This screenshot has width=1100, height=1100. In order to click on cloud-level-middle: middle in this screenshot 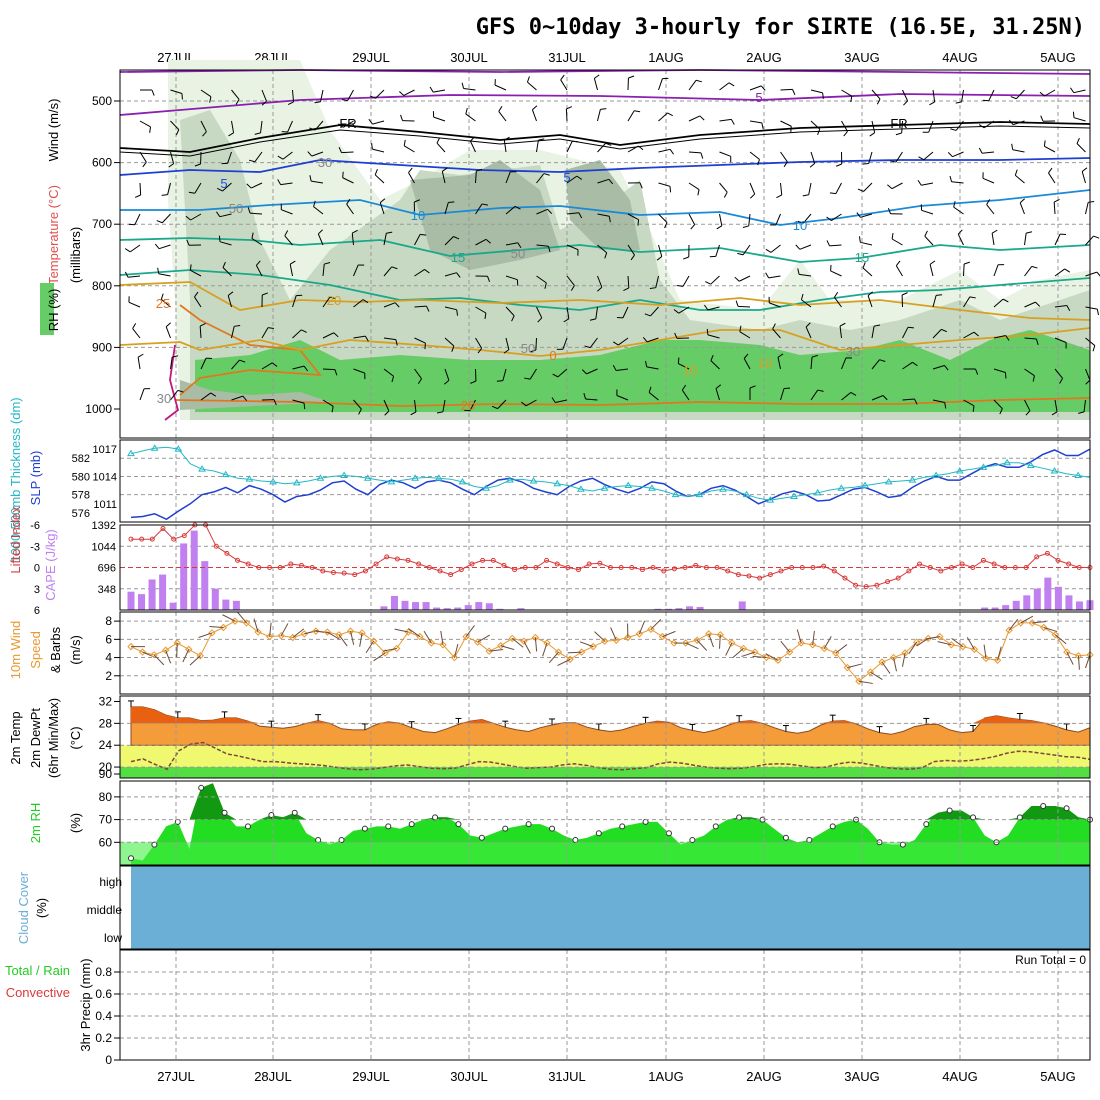, I will do `click(105, 910)`.